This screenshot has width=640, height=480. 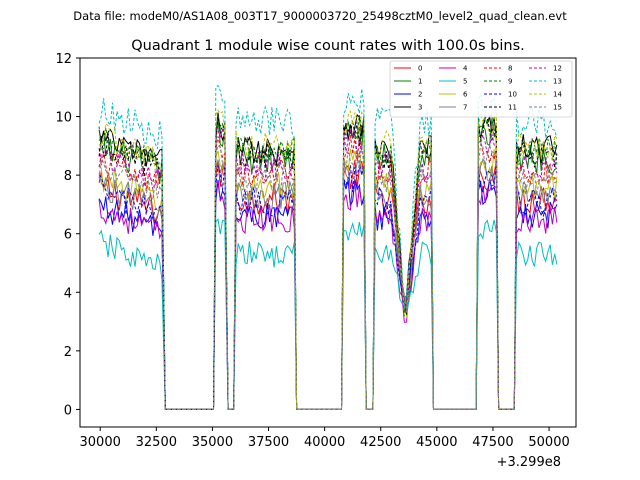 I want to click on legend-label-4: 4, so click(x=465, y=69).